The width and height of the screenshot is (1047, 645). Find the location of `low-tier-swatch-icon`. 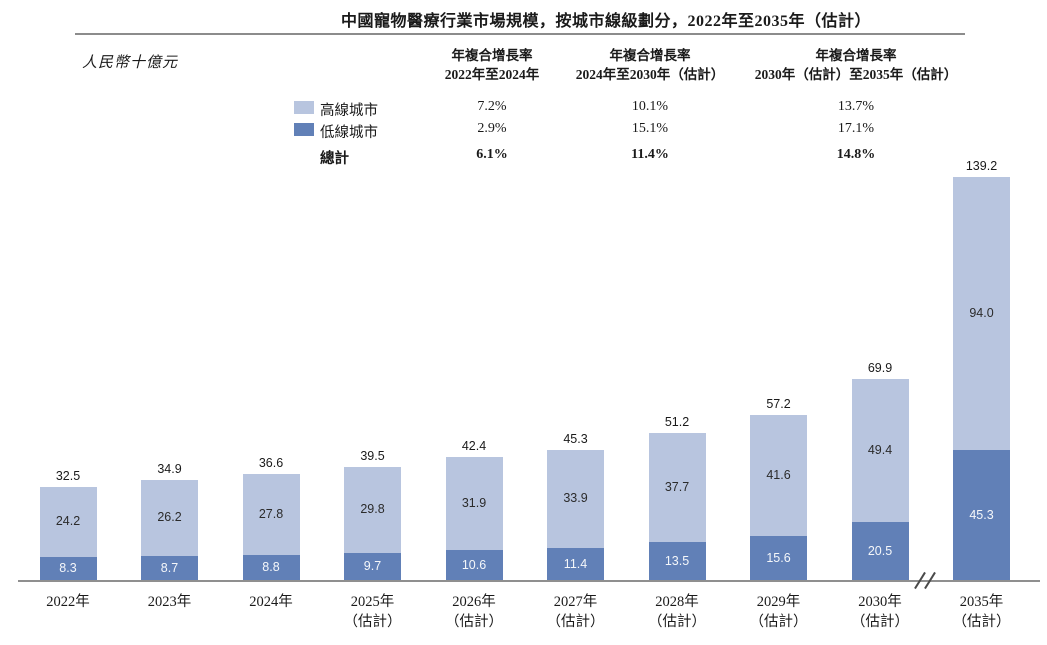

low-tier-swatch-icon is located at coordinates (304, 129).